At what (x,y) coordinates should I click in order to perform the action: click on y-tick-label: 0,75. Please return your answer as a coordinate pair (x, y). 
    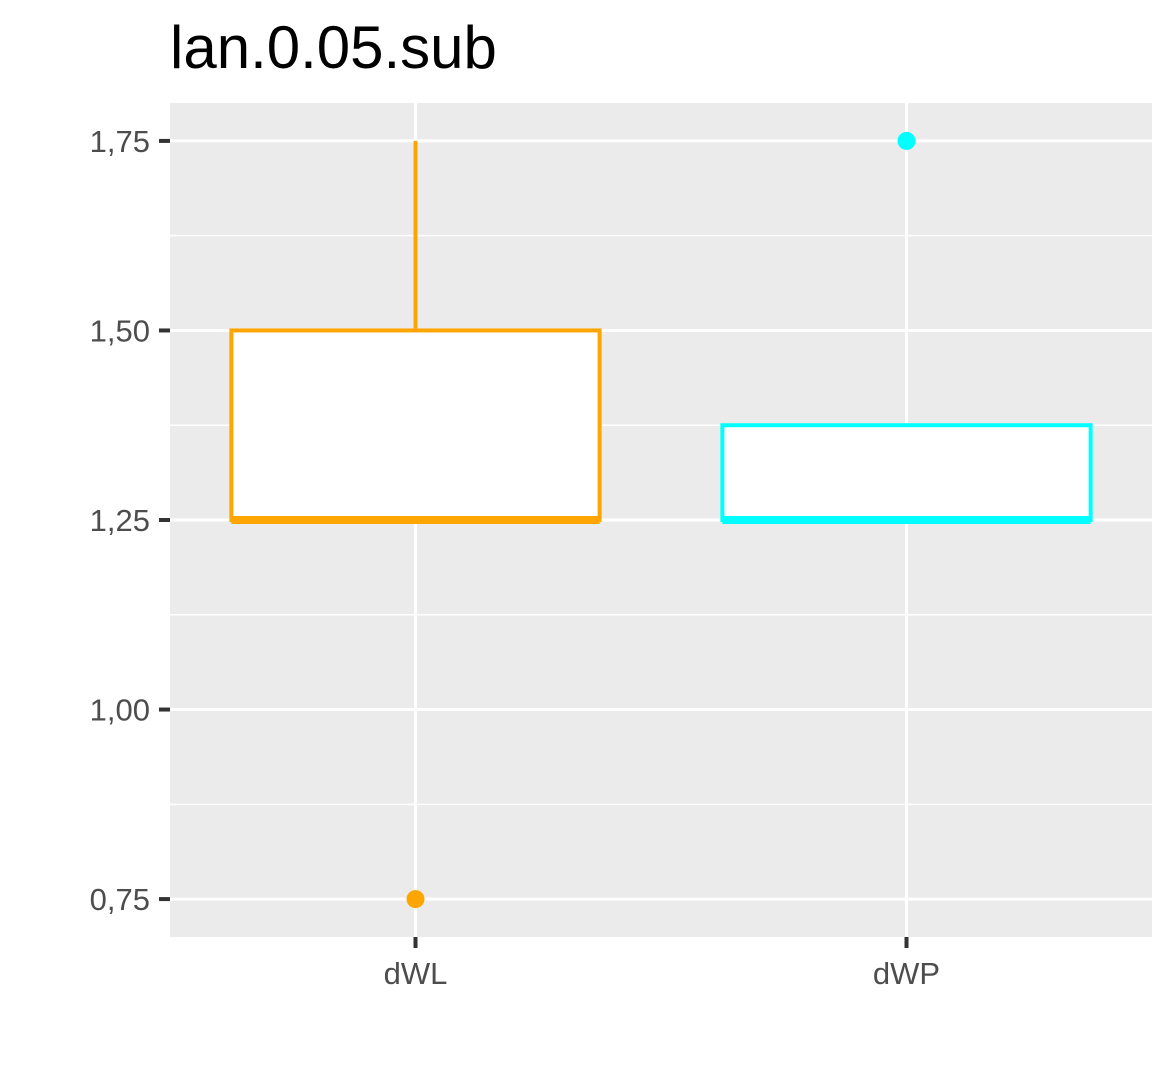
    Looking at the image, I should click on (120, 899).